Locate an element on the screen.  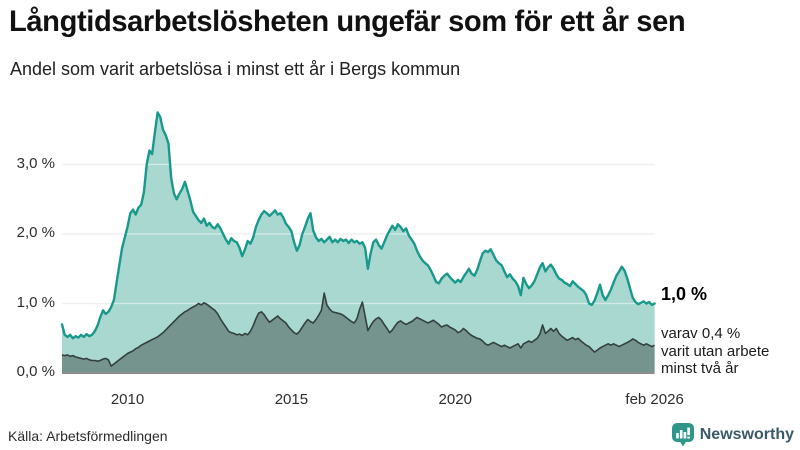
sublabel-line-1: varav 0,4 % is located at coordinates (701, 333).